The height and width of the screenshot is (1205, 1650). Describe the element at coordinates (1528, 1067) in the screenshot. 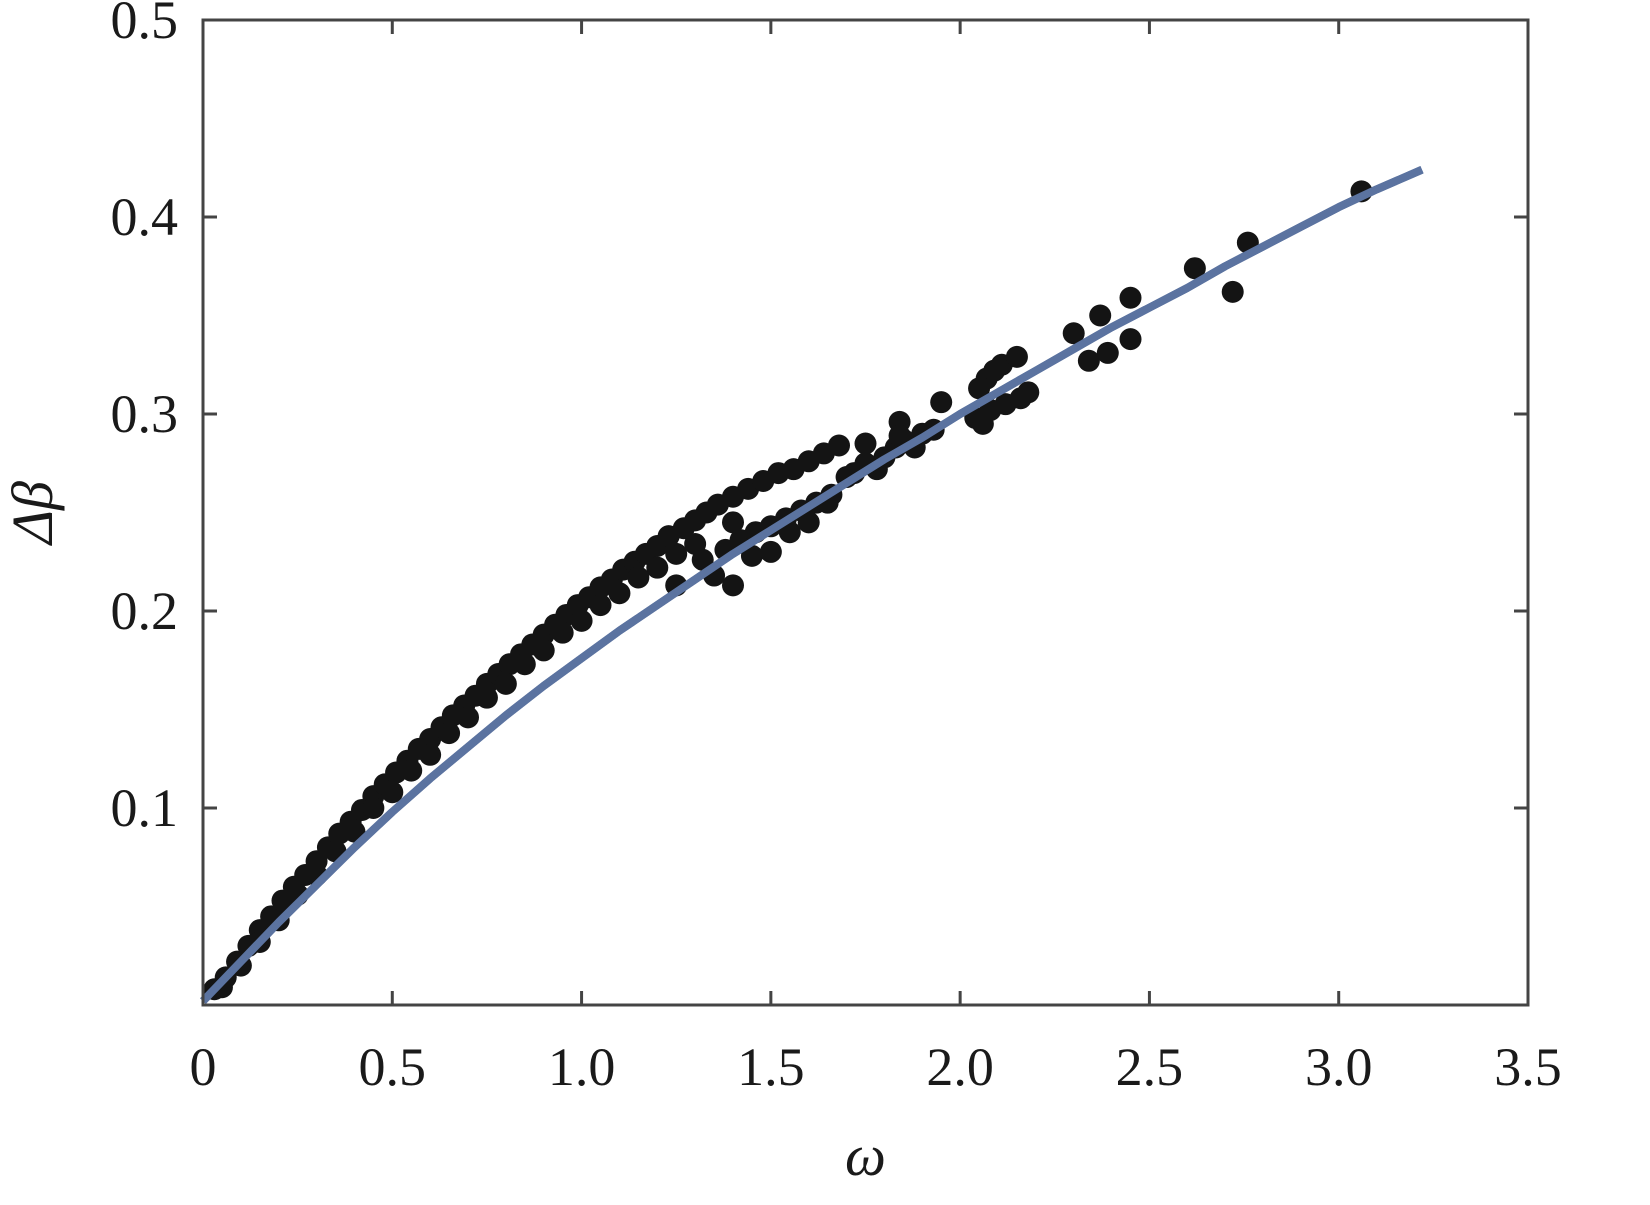

I see `x-tick-label: 3.5` at that location.